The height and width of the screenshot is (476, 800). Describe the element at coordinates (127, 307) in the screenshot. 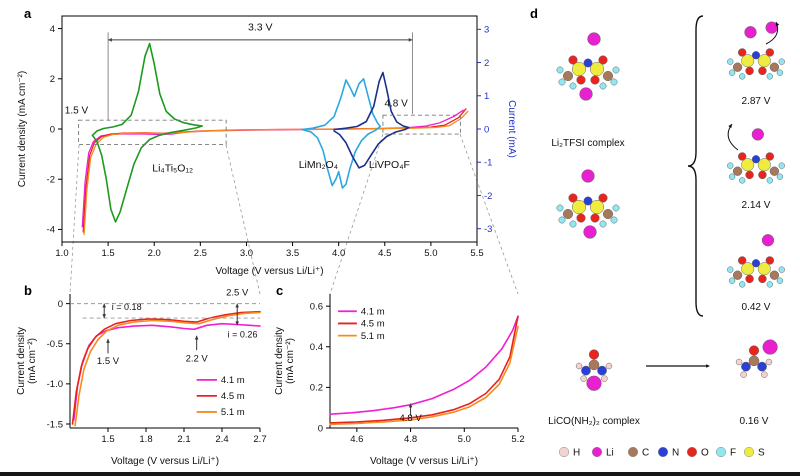

I see `annotation-text: i = 0.18` at that location.